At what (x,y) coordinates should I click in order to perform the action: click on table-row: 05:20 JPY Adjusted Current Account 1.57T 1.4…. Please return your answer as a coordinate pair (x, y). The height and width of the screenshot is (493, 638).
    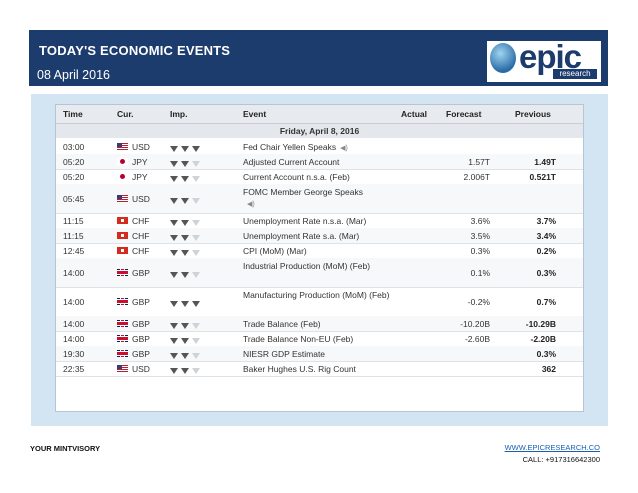
    Looking at the image, I should click on (319, 162).